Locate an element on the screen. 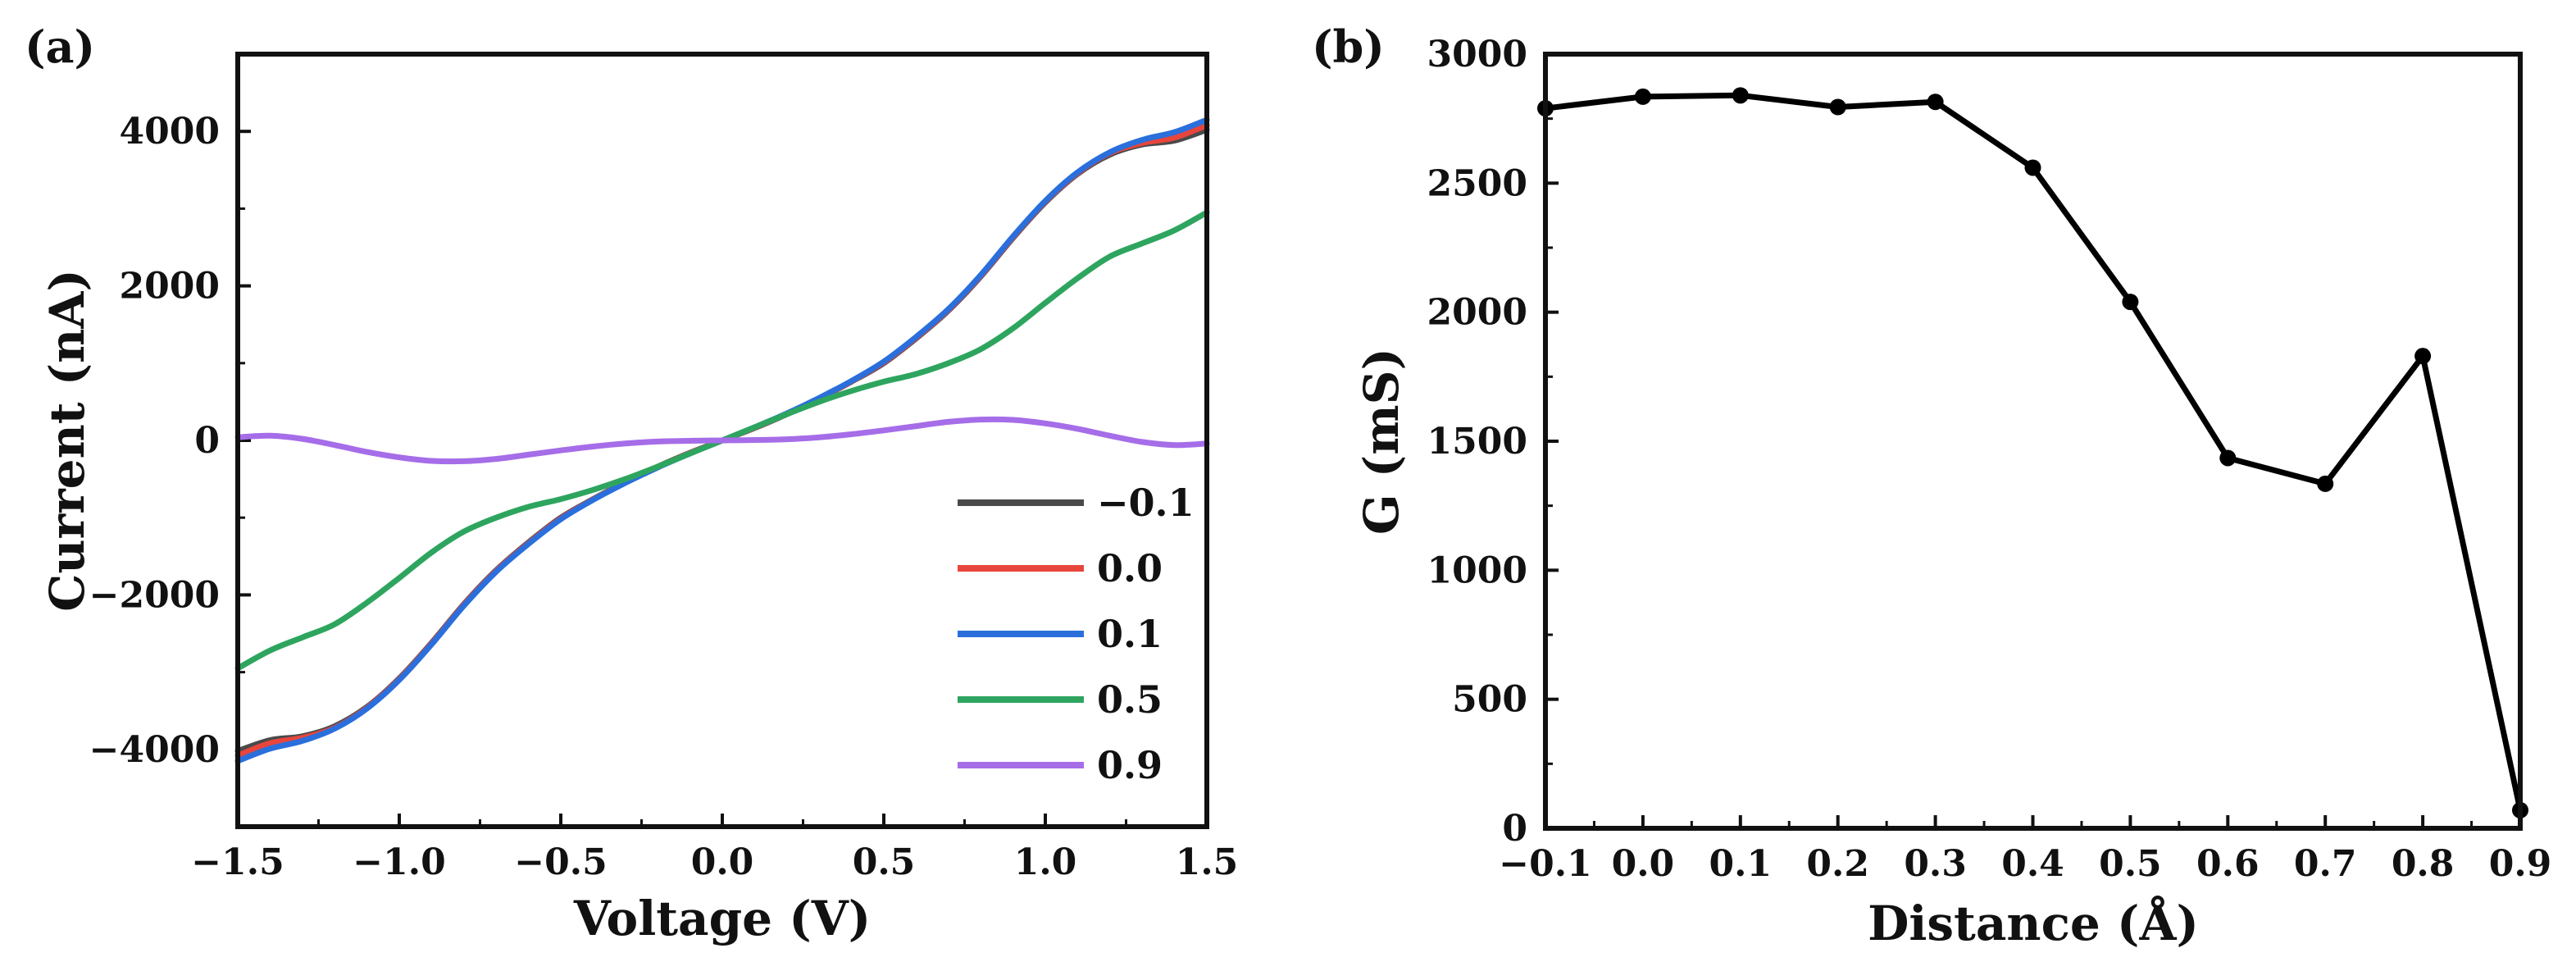 The width and height of the screenshot is (2576, 971). x-tick-label: 0.2 is located at coordinates (1838, 864).